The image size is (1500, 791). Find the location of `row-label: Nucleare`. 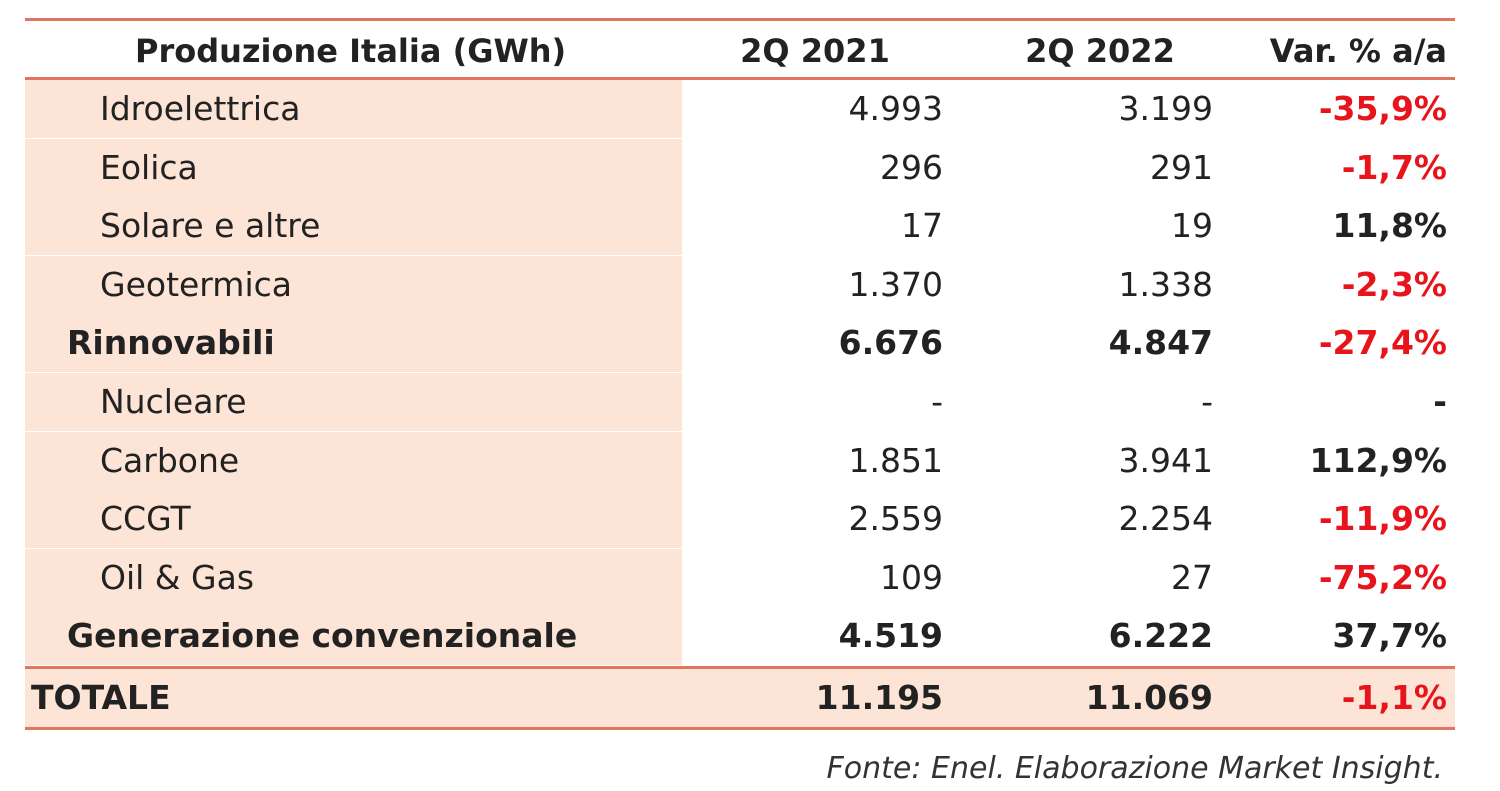

row-label: Nucleare is located at coordinates (173, 401).